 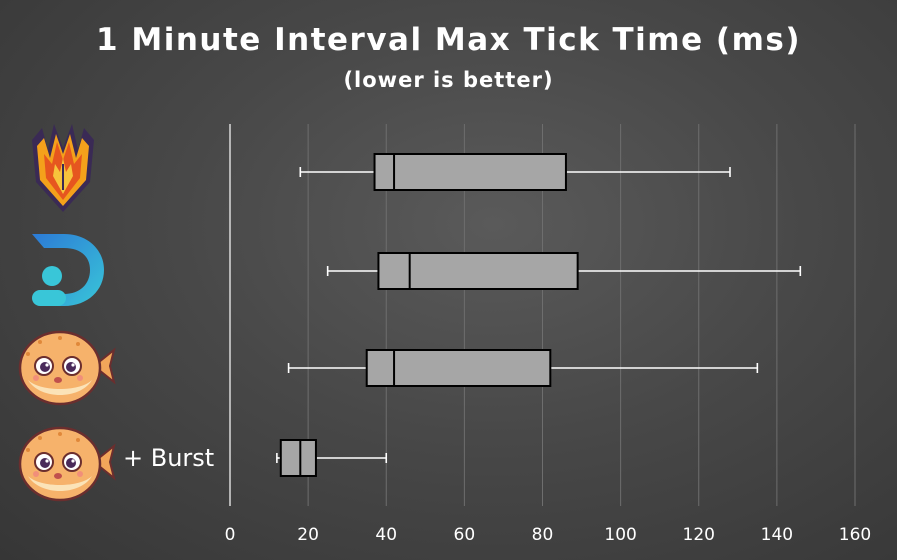 I want to click on x-tick-label: 120, so click(x=699, y=535).